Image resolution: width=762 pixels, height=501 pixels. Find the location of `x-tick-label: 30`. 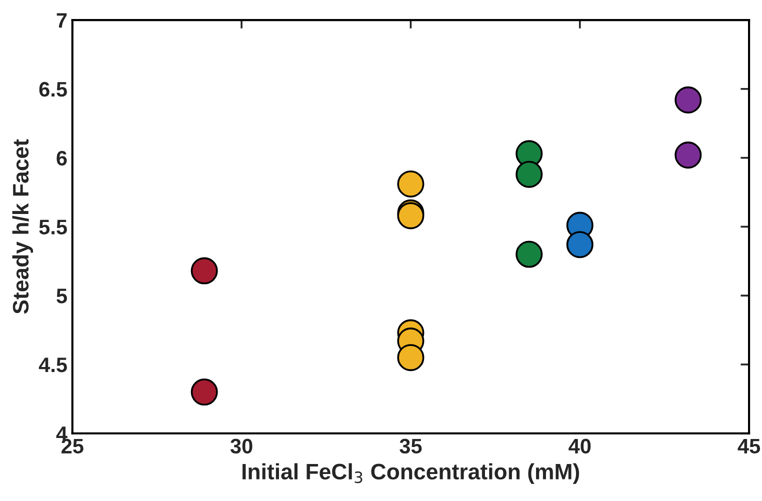

x-tick-label: 30 is located at coordinates (241, 446).